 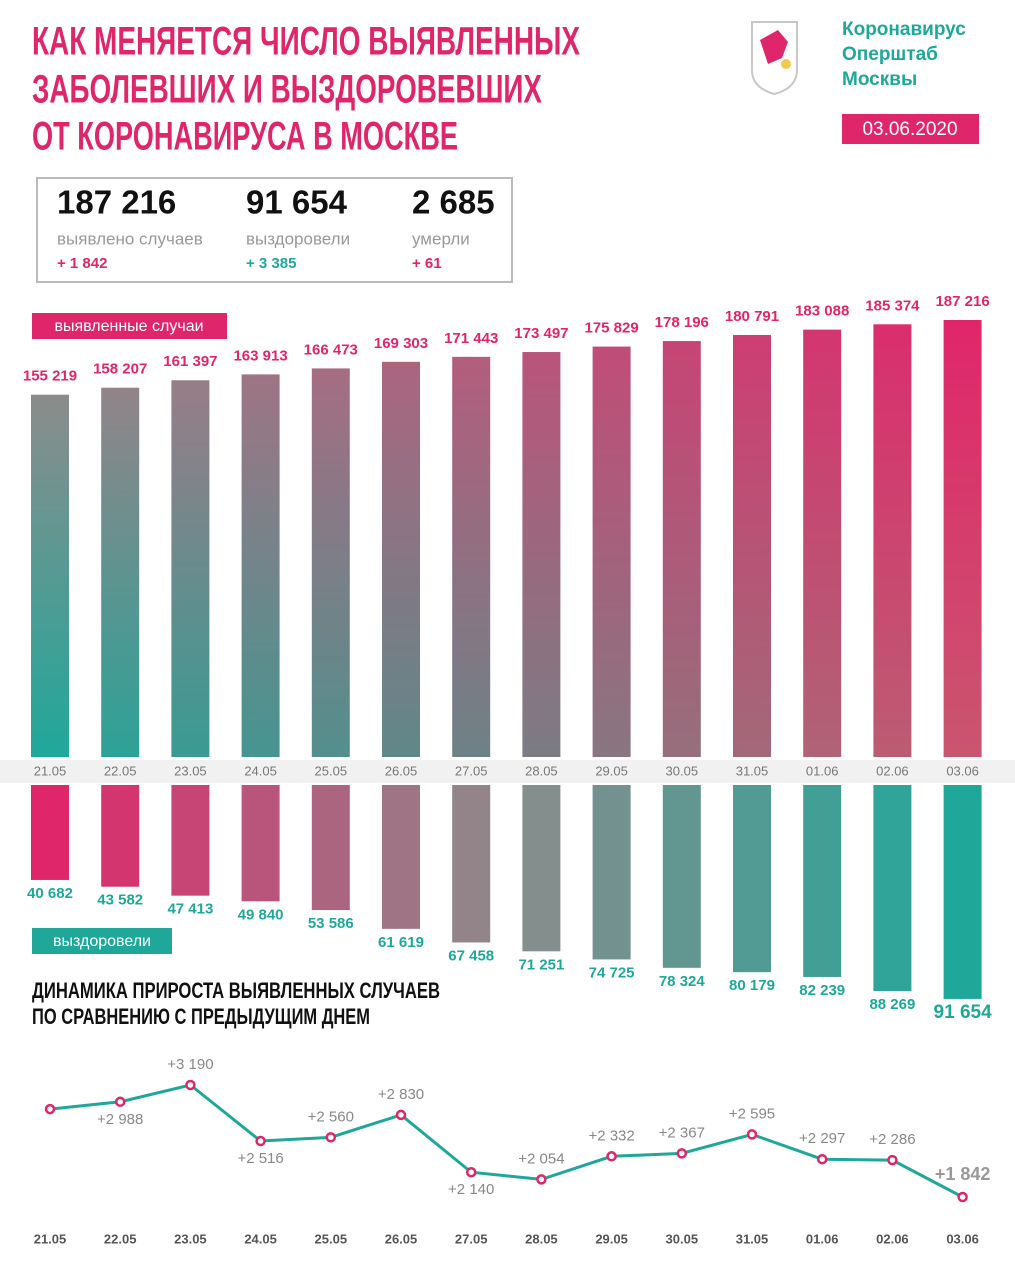 What do you see at coordinates (120, 770) in the screenshot?
I see `date-label: 22.05` at bounding box center [120, 770].